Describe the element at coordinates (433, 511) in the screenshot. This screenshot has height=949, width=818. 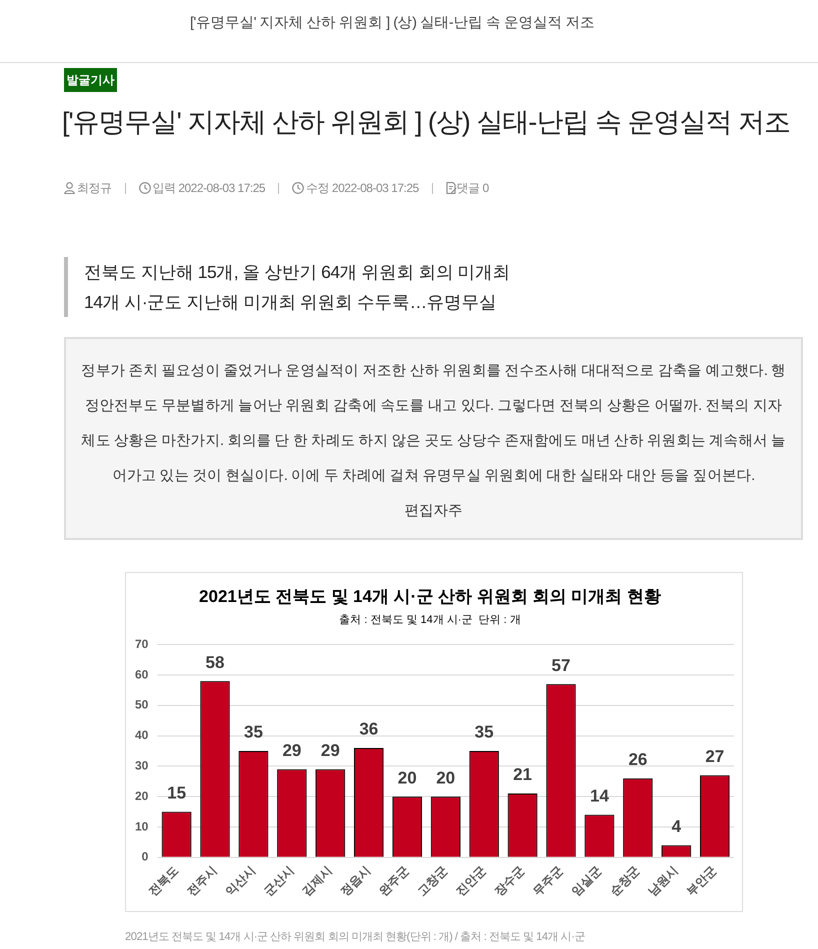
I see `text: 편집자주` at that location.